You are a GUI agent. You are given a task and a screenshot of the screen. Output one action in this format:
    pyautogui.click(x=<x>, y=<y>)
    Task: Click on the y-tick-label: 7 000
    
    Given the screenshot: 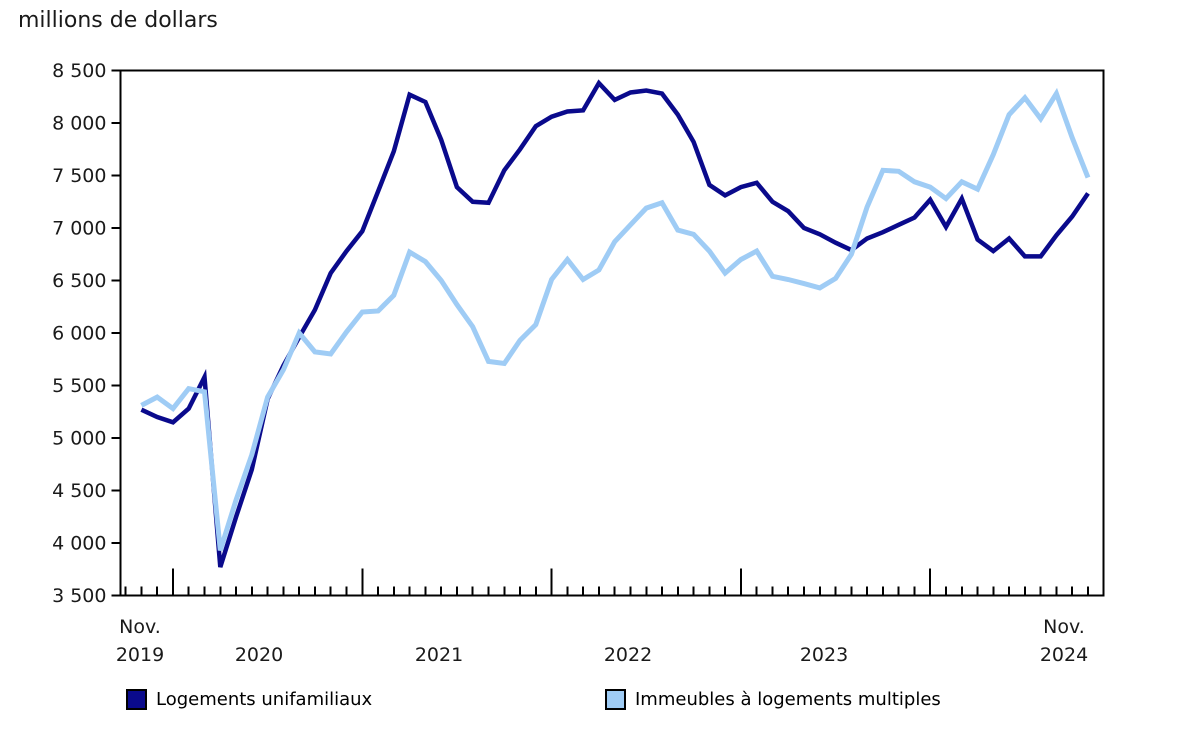 What is the action you would take?
    pyautogui.click(x=79, y=229)
    